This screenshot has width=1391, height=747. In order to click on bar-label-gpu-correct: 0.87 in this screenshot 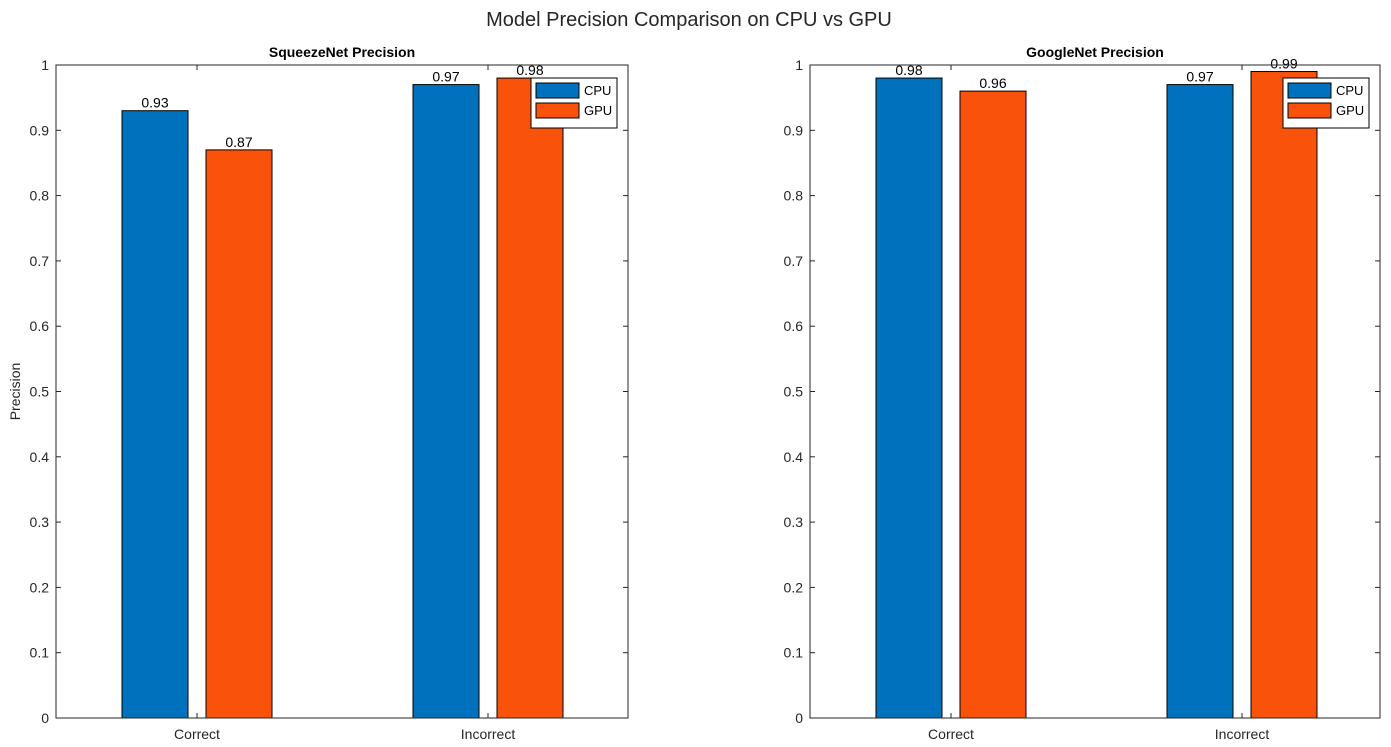, I will do `click(238, 142)`.